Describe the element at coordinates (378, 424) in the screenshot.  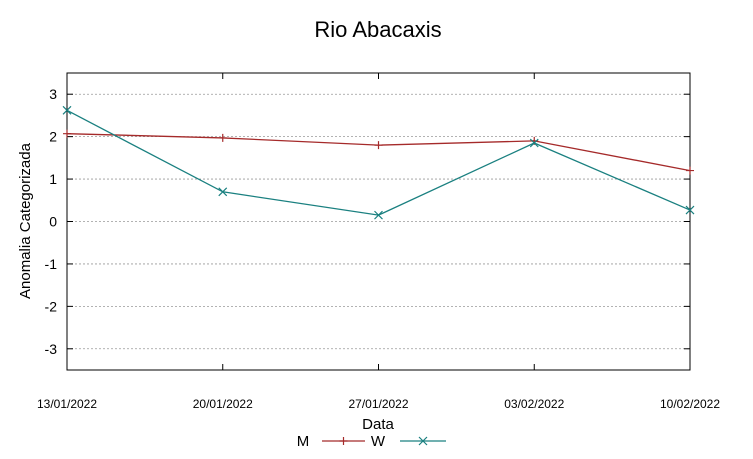
I see `x-axis-label: Data` at that location.